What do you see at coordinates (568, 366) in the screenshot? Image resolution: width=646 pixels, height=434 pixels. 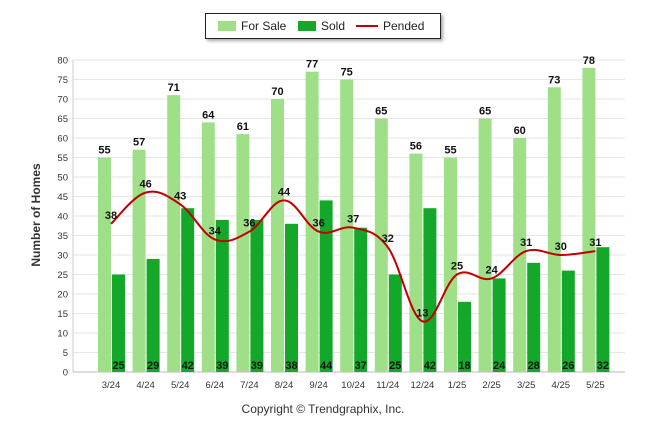 I see `data-label-sold: 26` at bounding box center [568, 366].